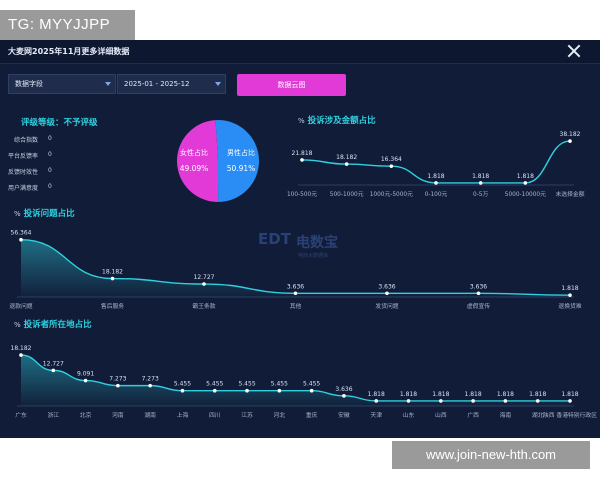  What do you see at coordinates (391, 194) in the screenshot?
I see `amount-tick-label: 1000元-5000元` at bounding box center [391, 194].